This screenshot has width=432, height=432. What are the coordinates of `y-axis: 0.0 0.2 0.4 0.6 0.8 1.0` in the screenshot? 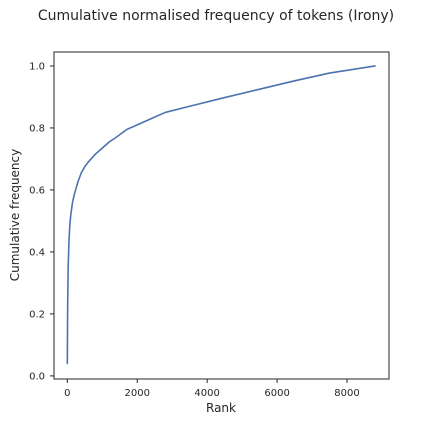 It's located at (41, 221).